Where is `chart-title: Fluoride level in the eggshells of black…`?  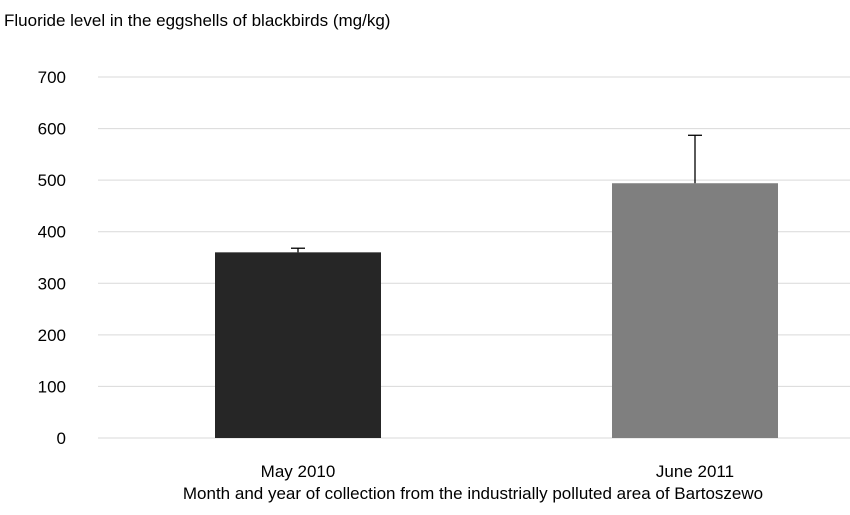 chart-title: Fluoride level in the eggshells of black… is located at coordinates (197, 20).